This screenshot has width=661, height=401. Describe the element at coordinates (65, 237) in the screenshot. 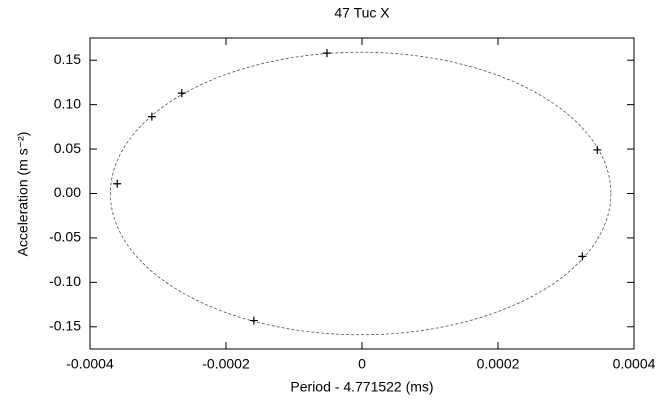

I see `y-tick-label: -0.05` at that location.